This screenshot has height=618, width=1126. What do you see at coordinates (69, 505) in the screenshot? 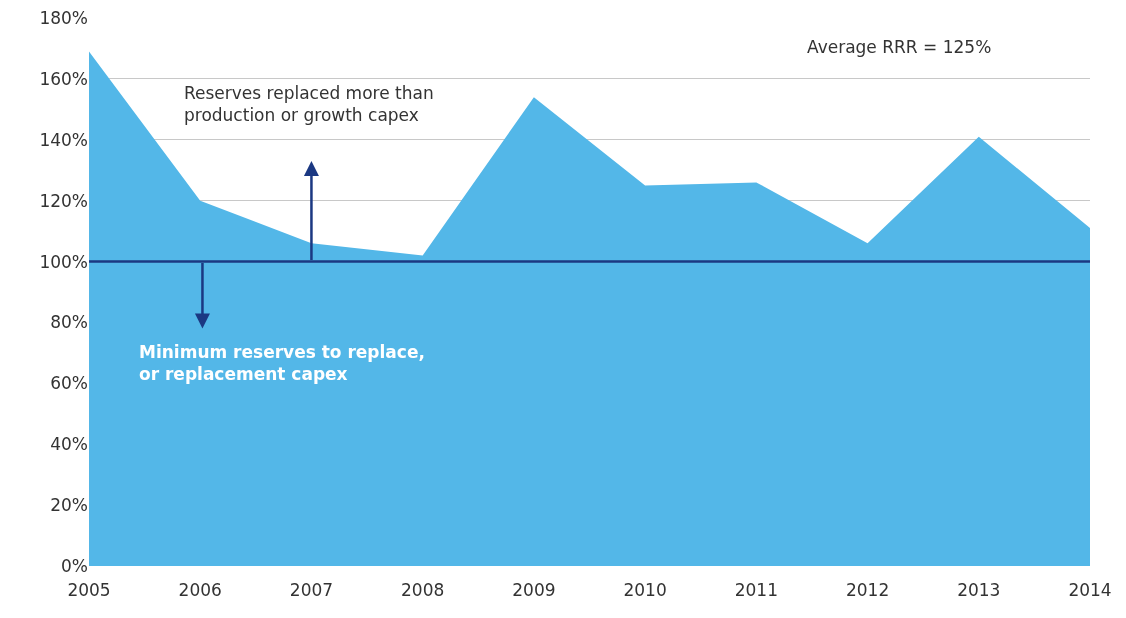
I see `y-tick-label: 20%` at bounding box center [69, 505].